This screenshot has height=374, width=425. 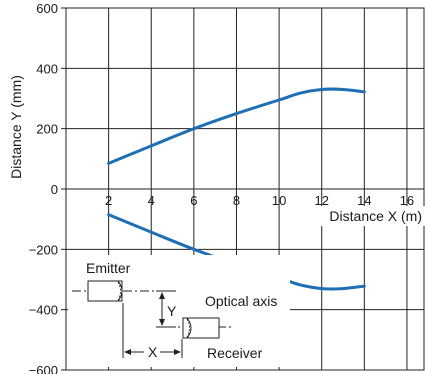 What do you see at coordinates (151, 200) in the screenshot?
I see `x-tick-label: 4` at bounding box center [151, 200].